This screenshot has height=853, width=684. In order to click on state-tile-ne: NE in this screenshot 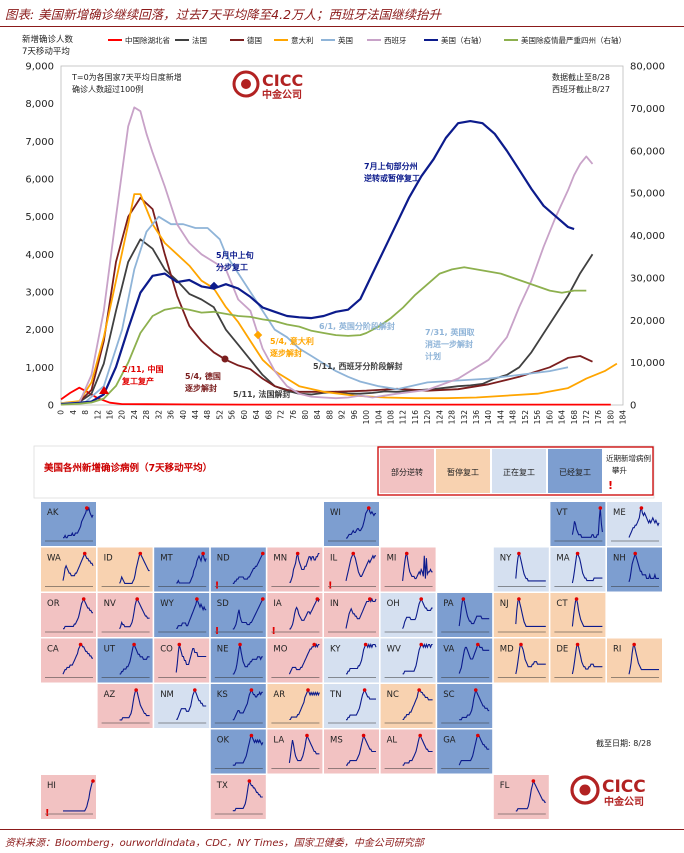, I will do `click(238, 660)`.